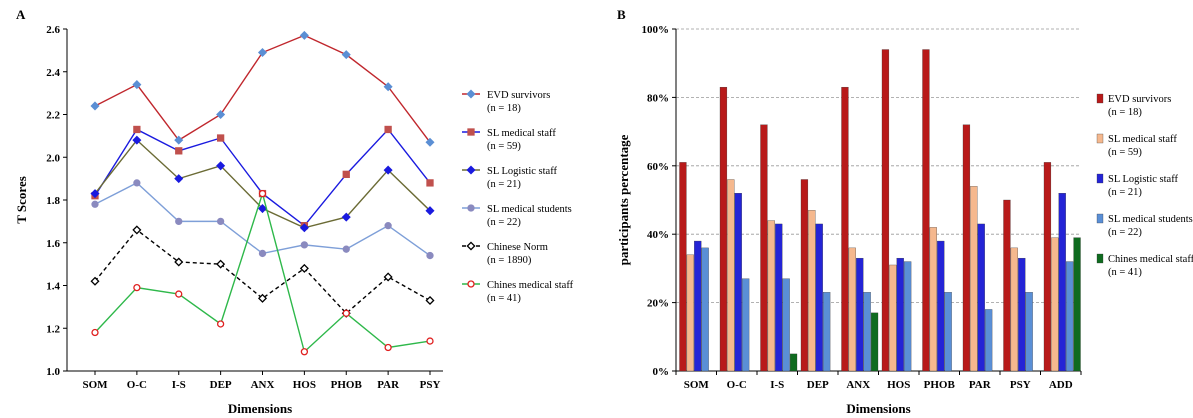 This screenshot has width=1193, height=418. What do you see at coordinates (21, 14) in the screenshot?
I see `panel-label: A` at bounding box center [21, 14].